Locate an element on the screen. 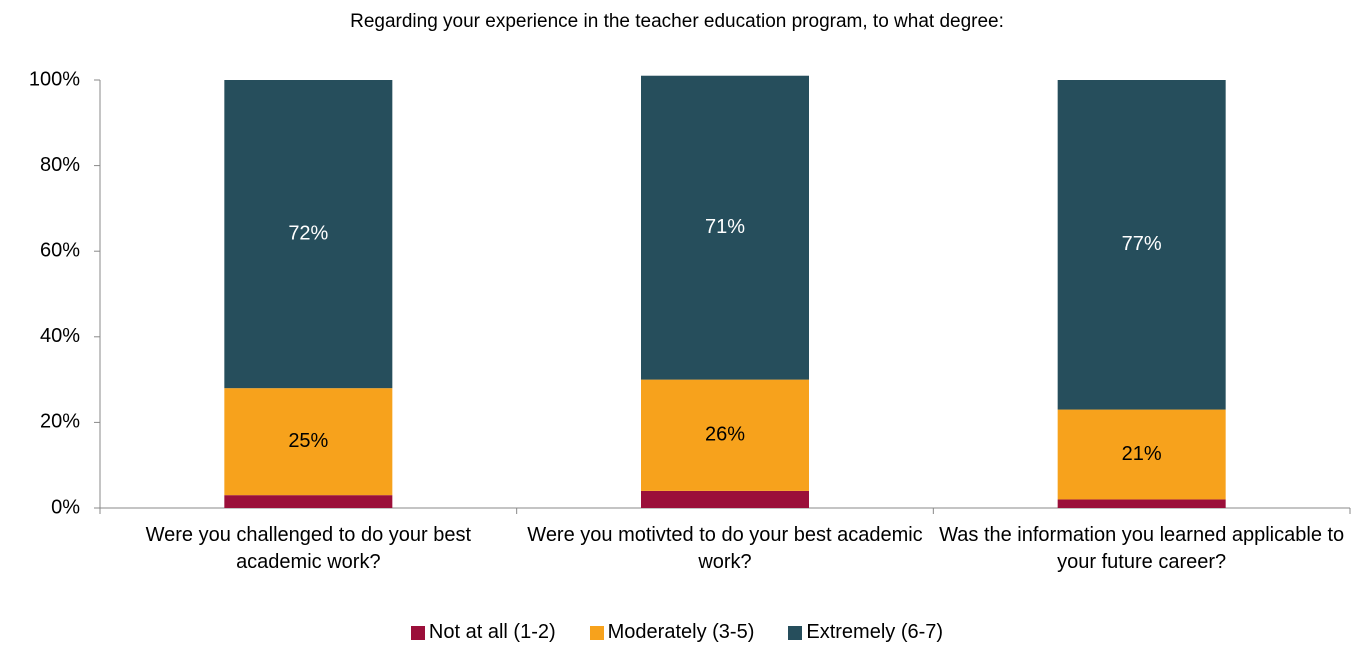 The width and height of the screenshot is (1354, 649). data-label: 72% is located at coordinates (308, 233).